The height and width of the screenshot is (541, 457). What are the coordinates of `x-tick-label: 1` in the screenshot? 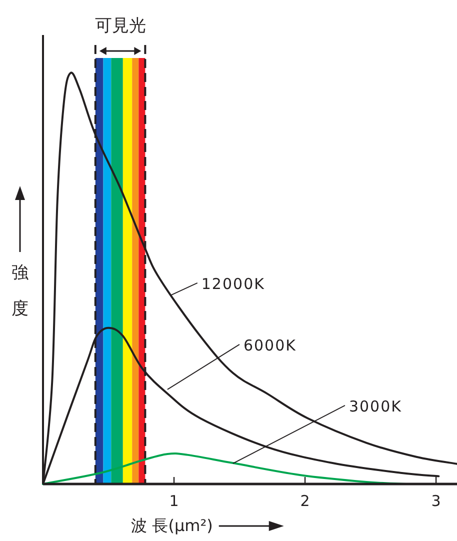 It's located at (174, 501).